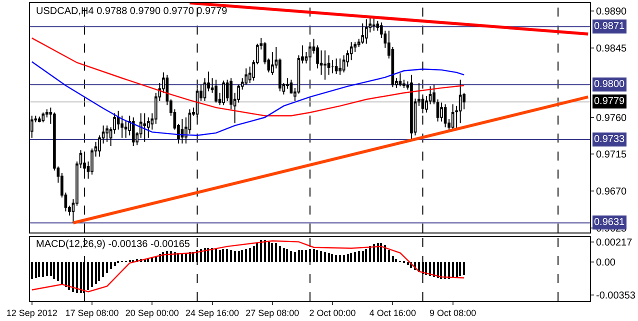 The image size is (638, 321). What do you see at coordinates (332, 313) in the screenshot?
I see `x-tick-label: 2 Oct 00:00` at bounding box center [332, 313].